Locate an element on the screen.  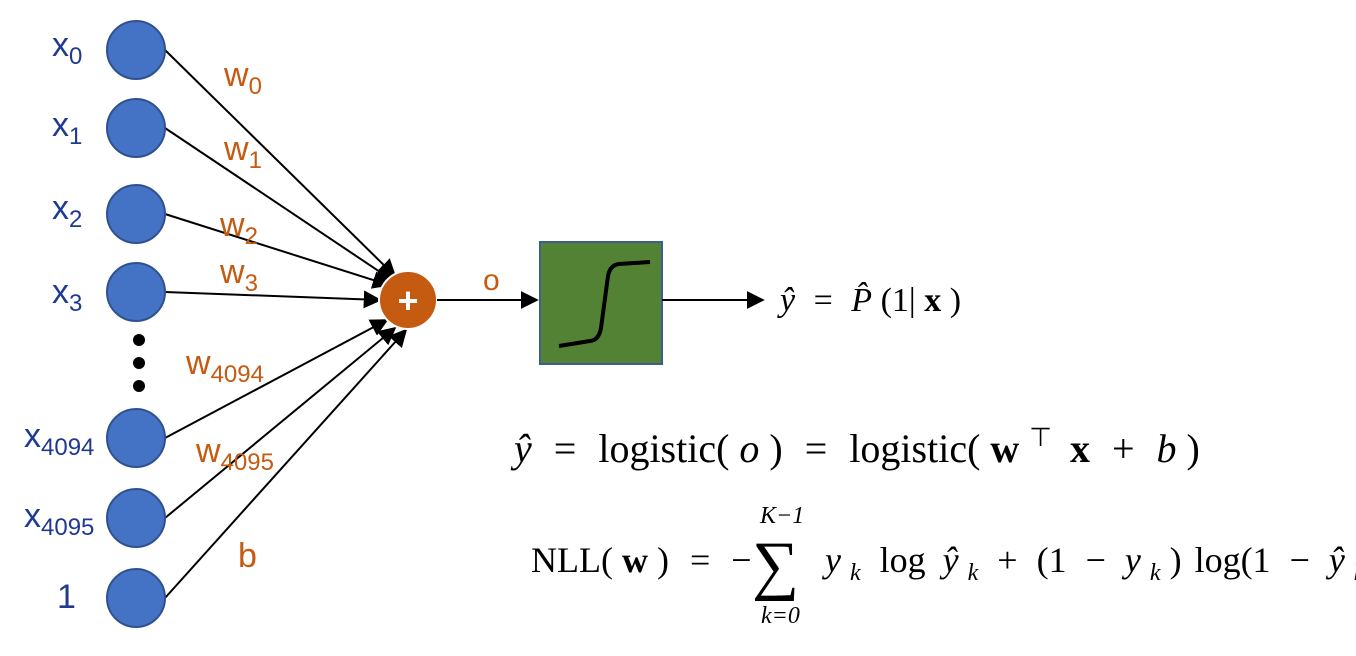
nll-y: y is located at coordinates (831, 560).